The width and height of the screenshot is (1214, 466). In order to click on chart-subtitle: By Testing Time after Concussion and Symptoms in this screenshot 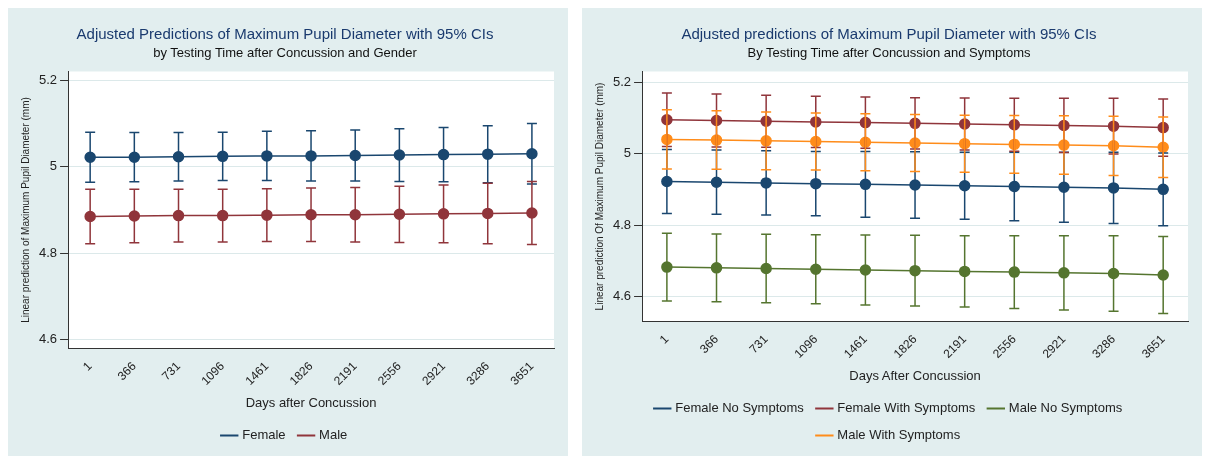, I will do `click(889, 53)`.